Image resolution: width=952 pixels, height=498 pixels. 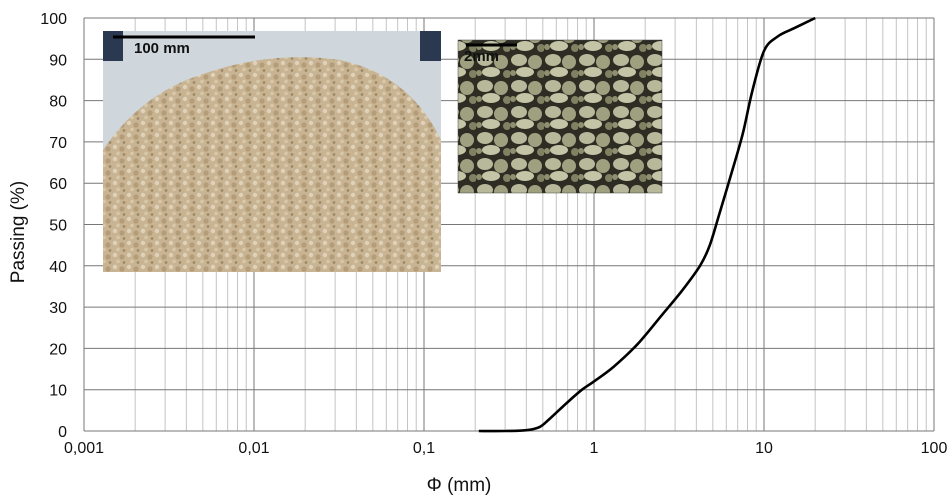 What do you see at coordinates (764, 448) in the screenshot?
I see `x-tick-label: 10` at bounding box center [764, 448].